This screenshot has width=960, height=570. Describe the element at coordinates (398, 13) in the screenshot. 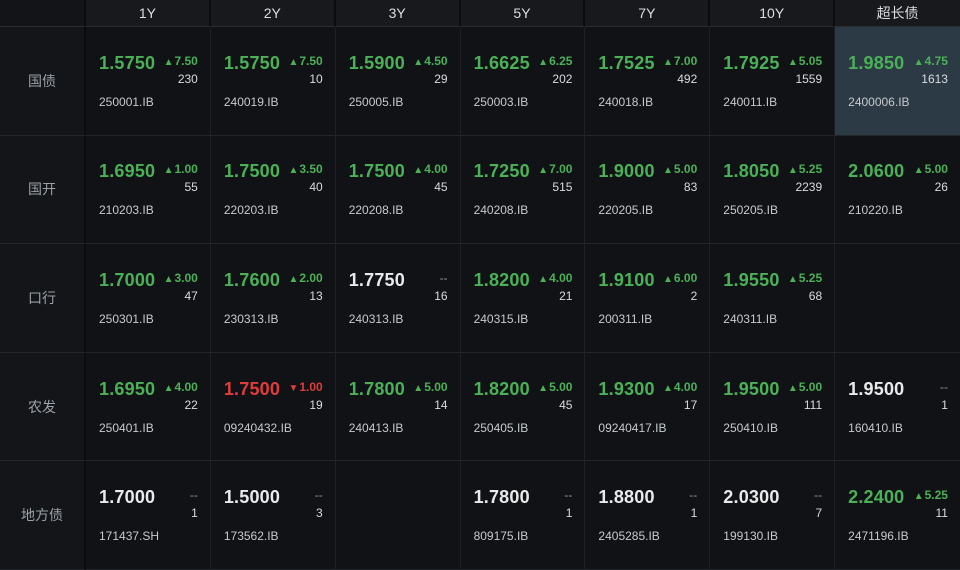

I see `column-header-3Y: 3Y` at that location.